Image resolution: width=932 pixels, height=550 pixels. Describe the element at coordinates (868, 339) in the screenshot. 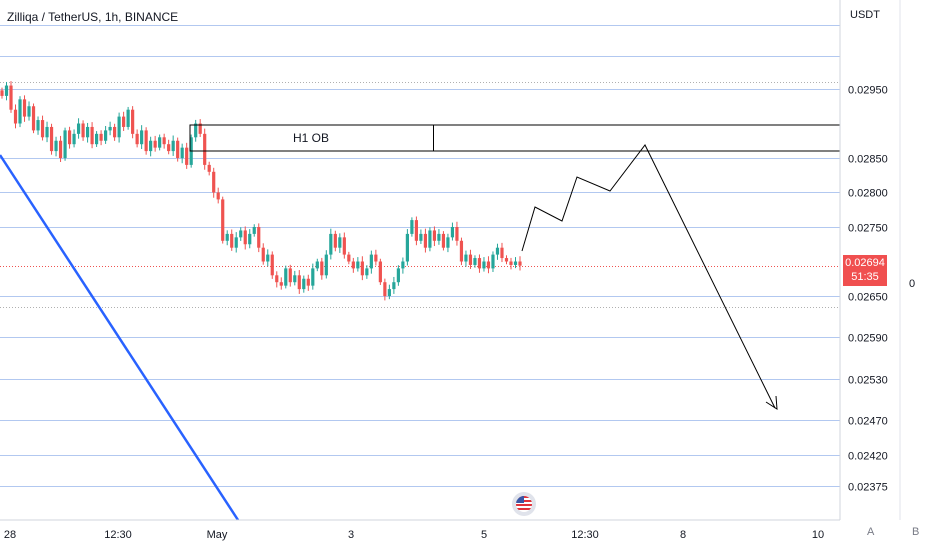

I see `price-tick-label: 0.02590` at that location.